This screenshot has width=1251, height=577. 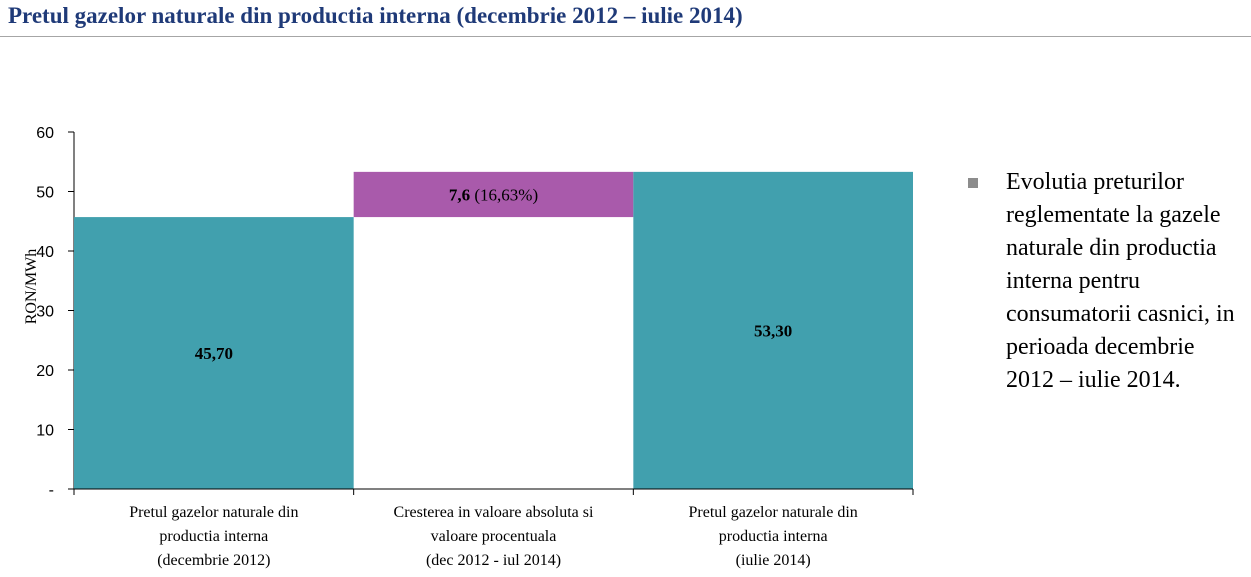 I want to click on x-category-label-line: (dec 2012 - iul 2014), so click(x=493, y=560).